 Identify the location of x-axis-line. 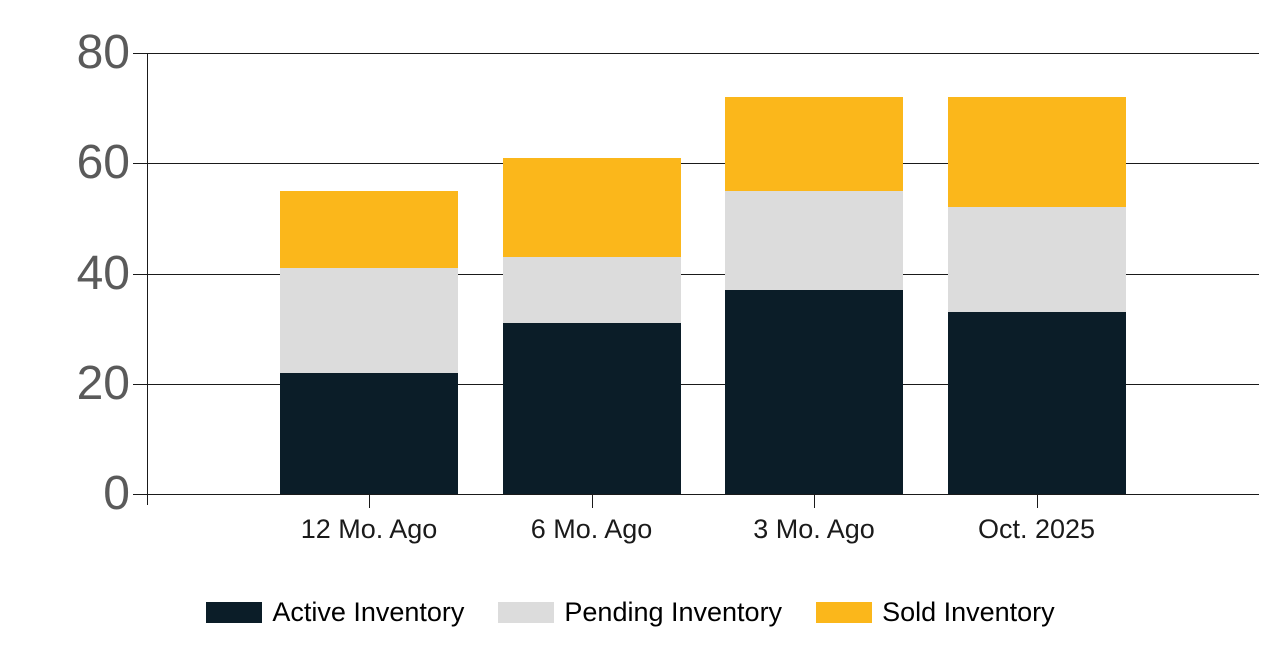
(703, 494).